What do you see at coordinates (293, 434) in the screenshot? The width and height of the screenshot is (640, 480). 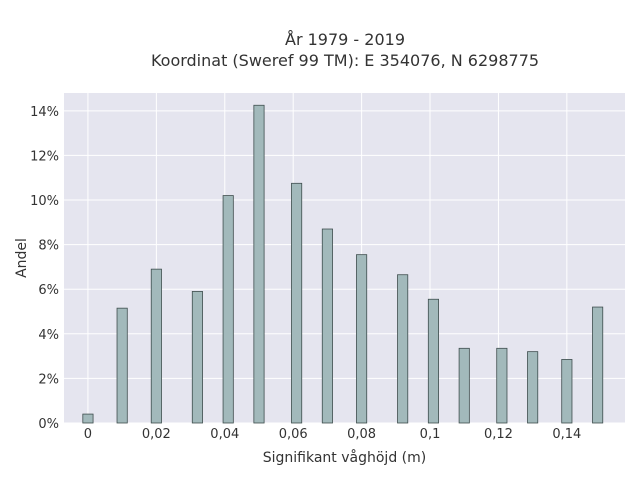 I see `x-tick-label: 0,06` at bounding box center [293, 434].